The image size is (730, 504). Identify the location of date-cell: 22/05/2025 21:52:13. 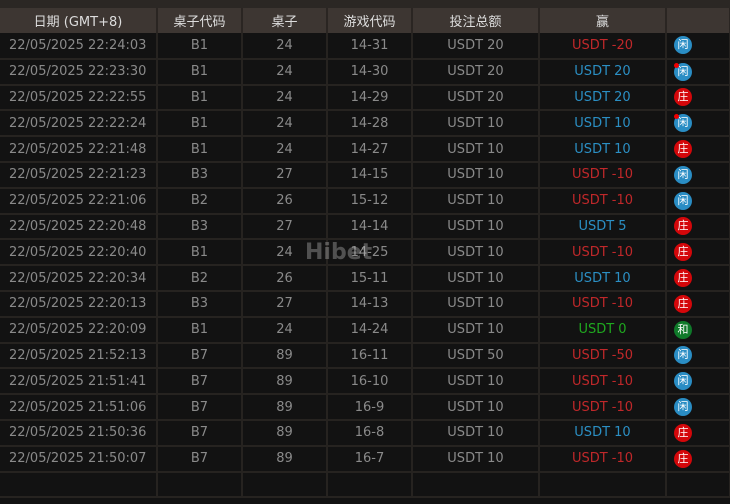
(79, 356).